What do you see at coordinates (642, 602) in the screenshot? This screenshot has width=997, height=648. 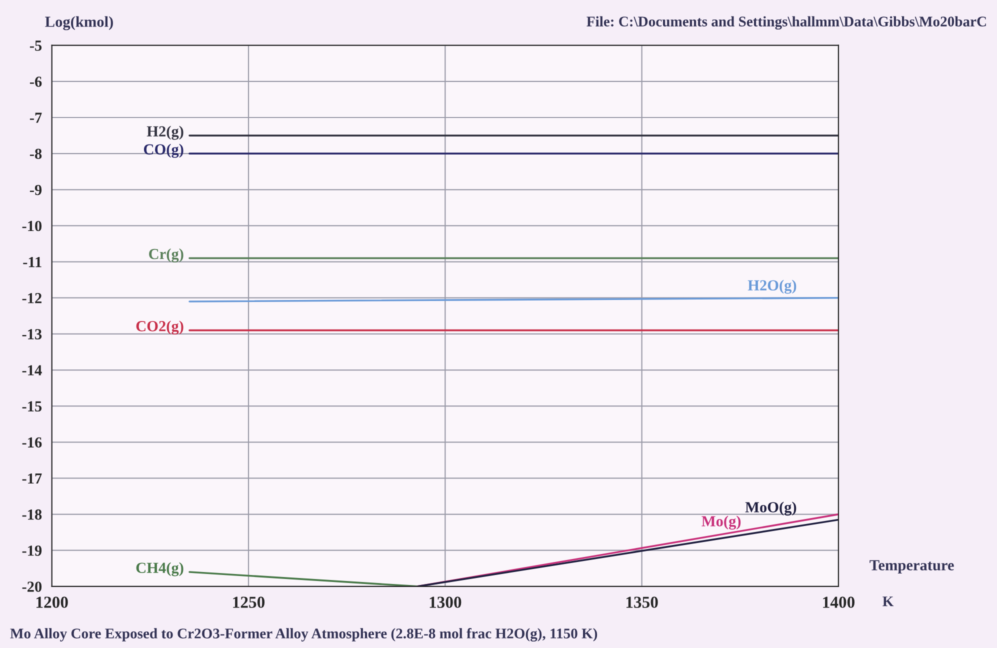 I see `x-tick-label: 1350` at bounding box center [642, 602].